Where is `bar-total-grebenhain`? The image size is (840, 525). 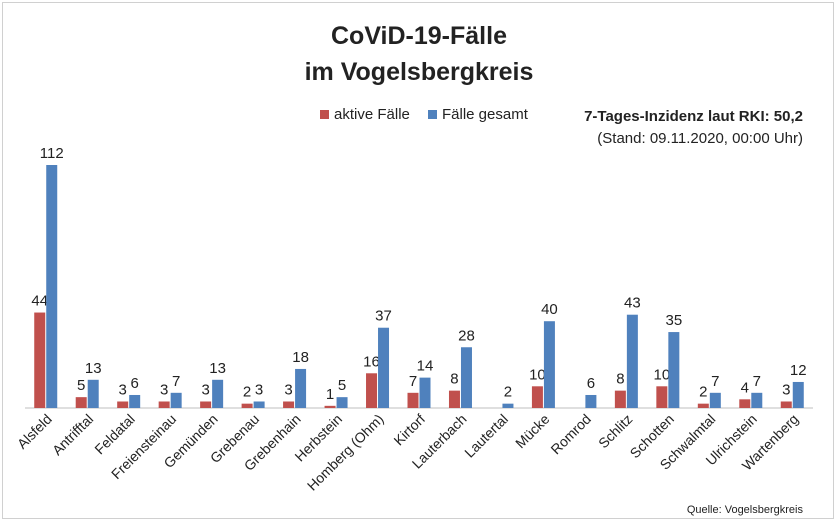 bar-total-grebenhain is located at coordinates (301, 388).